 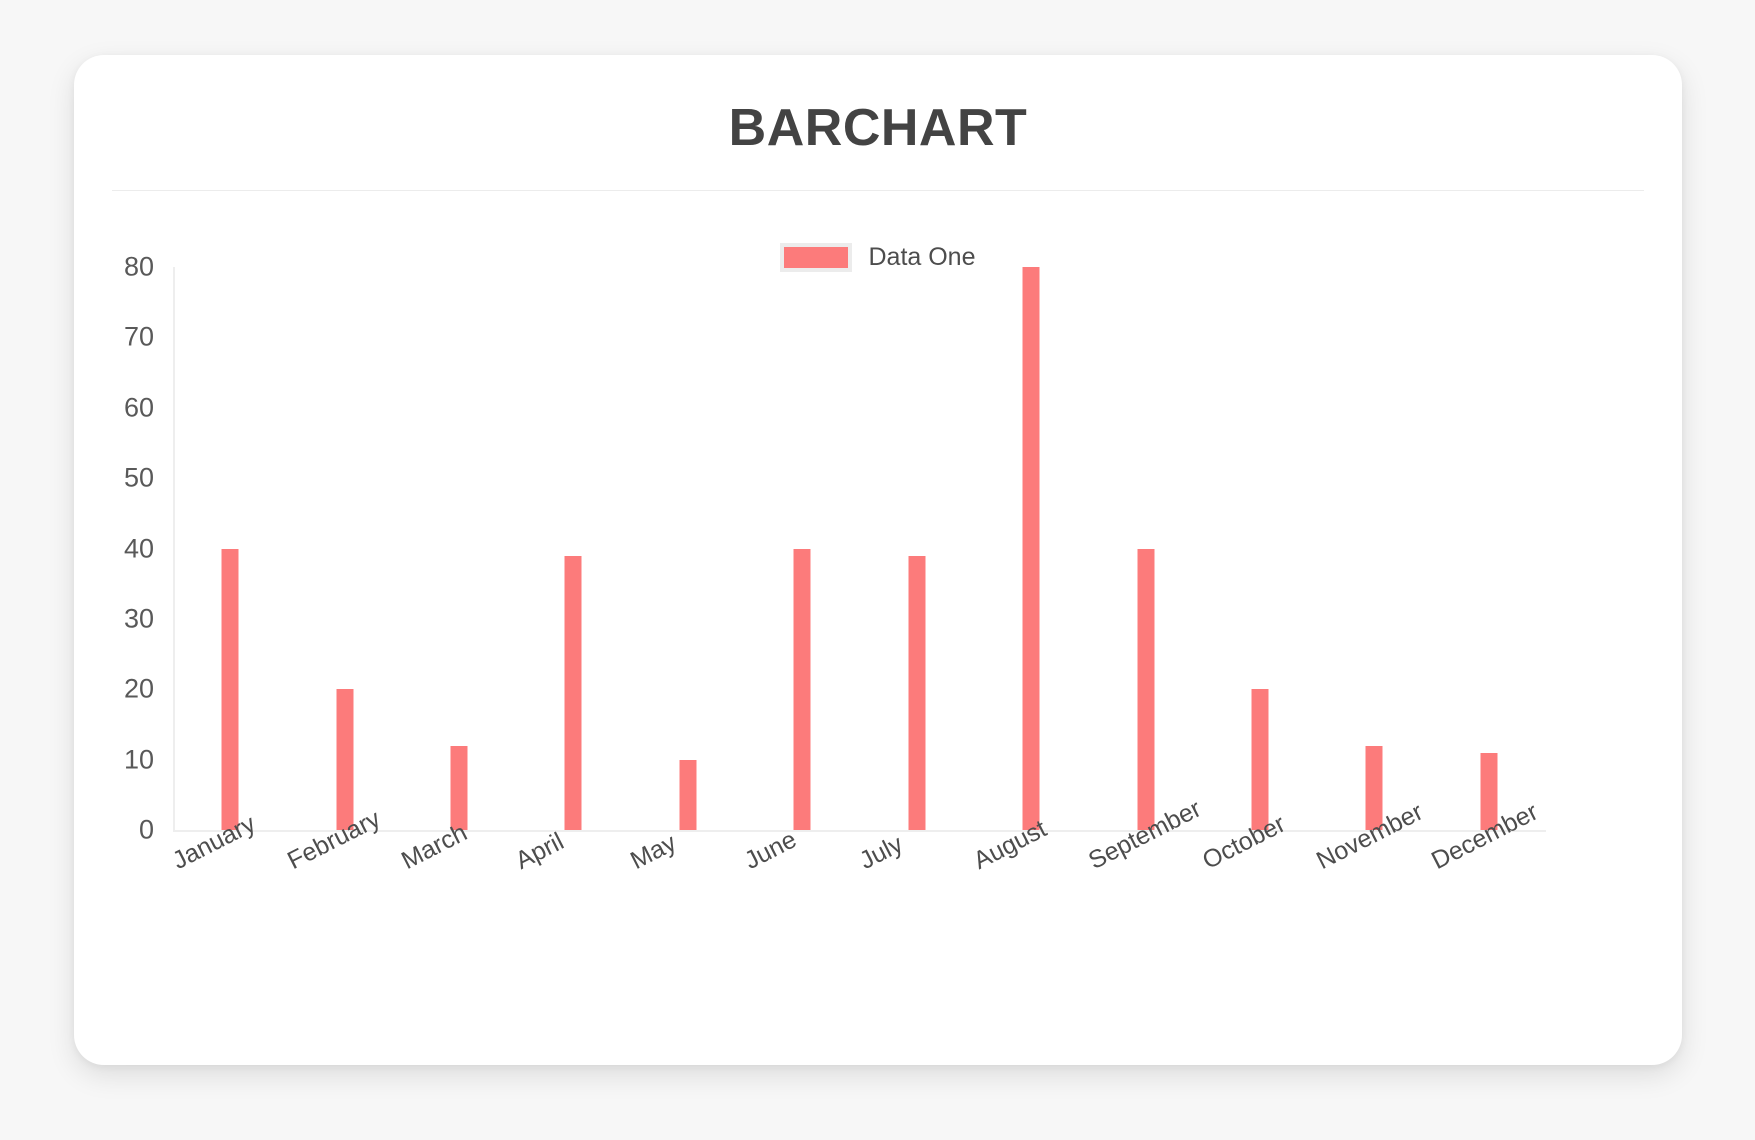 I want to click on y-axis-tick-label: 20, so click(x=138, y=688).